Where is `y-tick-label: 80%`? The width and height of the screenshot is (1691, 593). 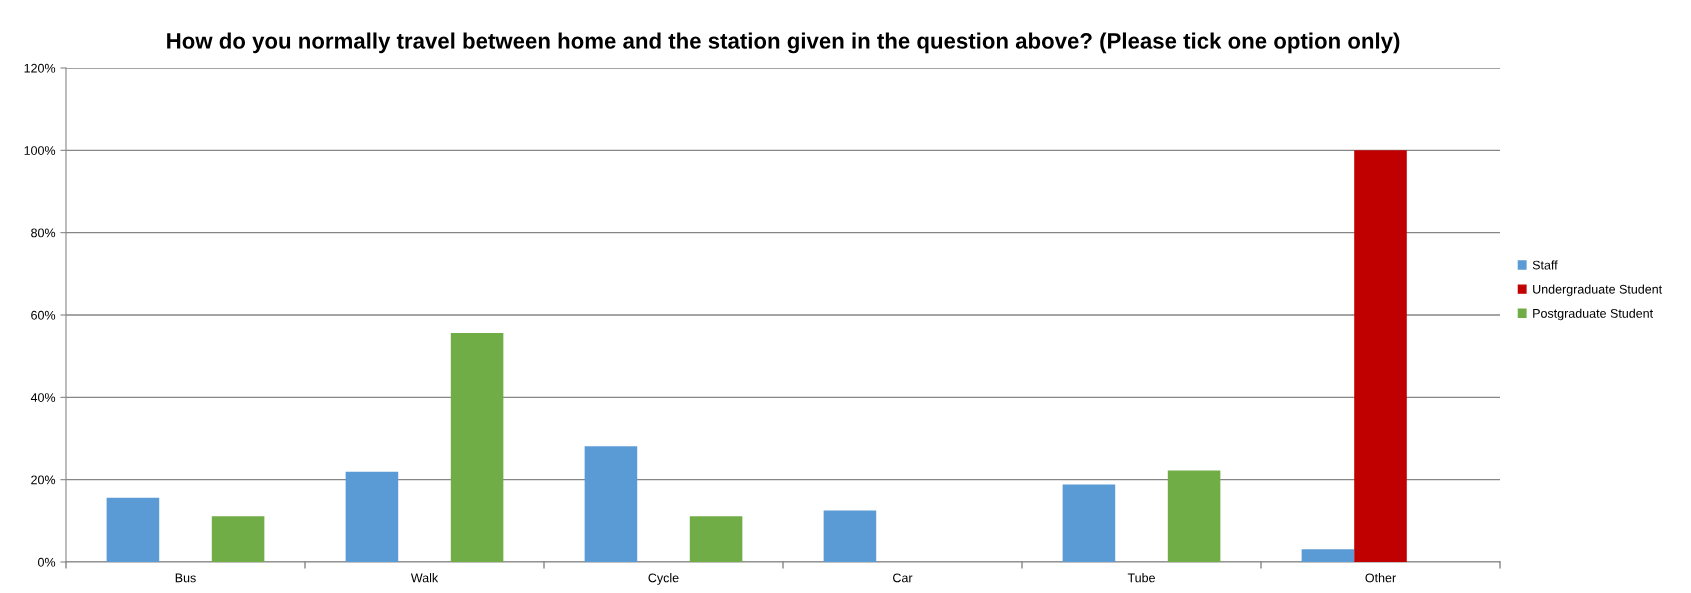 y-tick-label: 80% is located at coordinates (43, 233).